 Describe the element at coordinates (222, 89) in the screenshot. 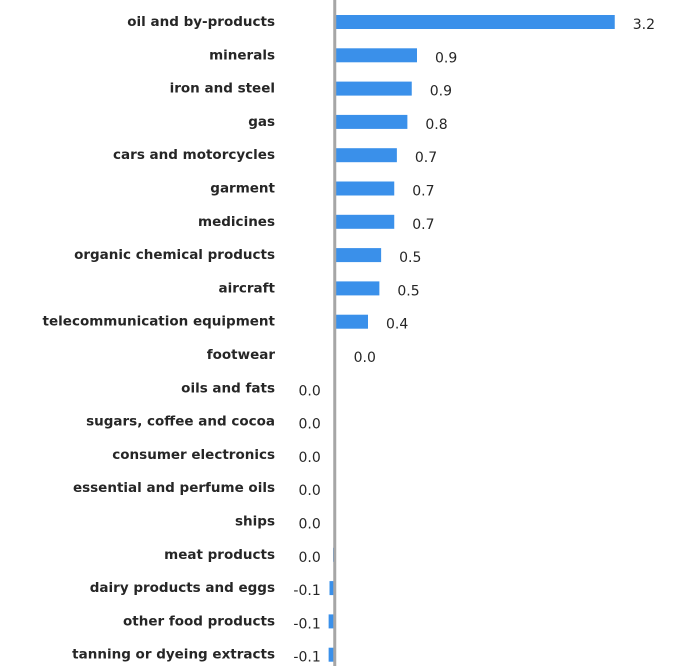

I see `category-label: iron and steel` at that location.